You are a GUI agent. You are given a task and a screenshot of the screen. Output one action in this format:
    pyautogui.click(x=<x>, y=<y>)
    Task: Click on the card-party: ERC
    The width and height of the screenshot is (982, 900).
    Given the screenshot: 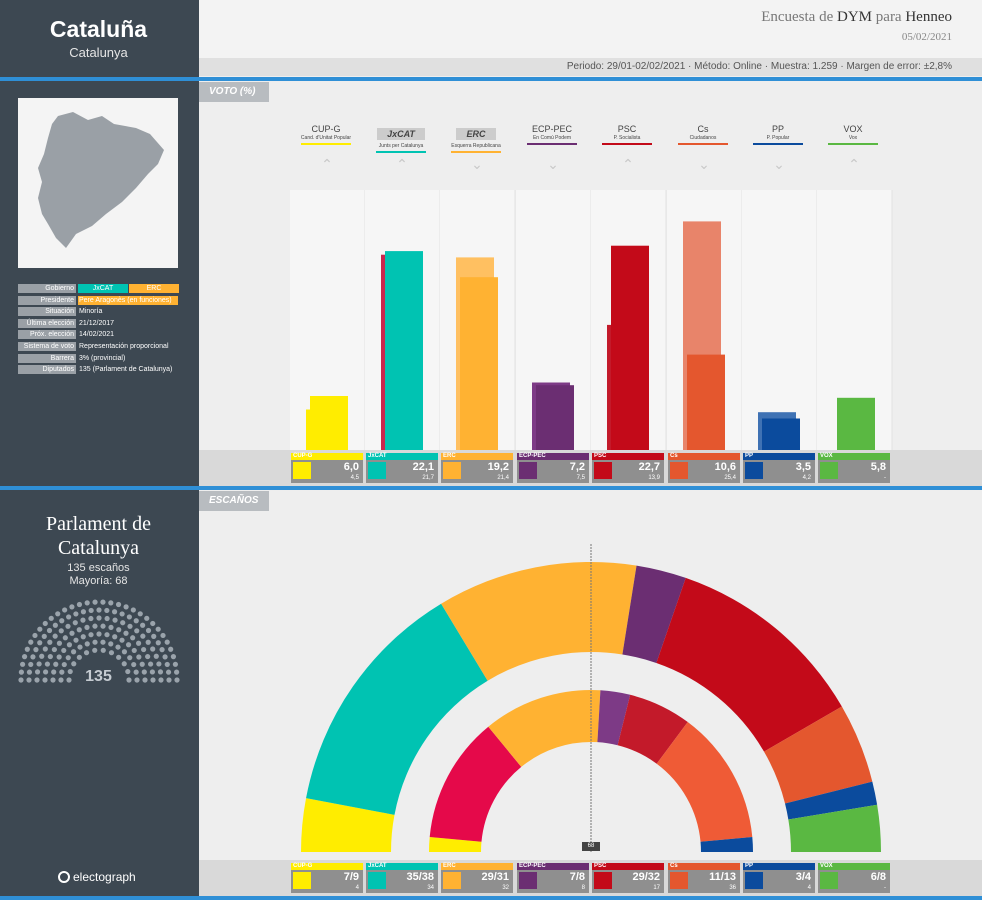 What is the action you would take?
    pyautogui.click(x=477, y=866)
    